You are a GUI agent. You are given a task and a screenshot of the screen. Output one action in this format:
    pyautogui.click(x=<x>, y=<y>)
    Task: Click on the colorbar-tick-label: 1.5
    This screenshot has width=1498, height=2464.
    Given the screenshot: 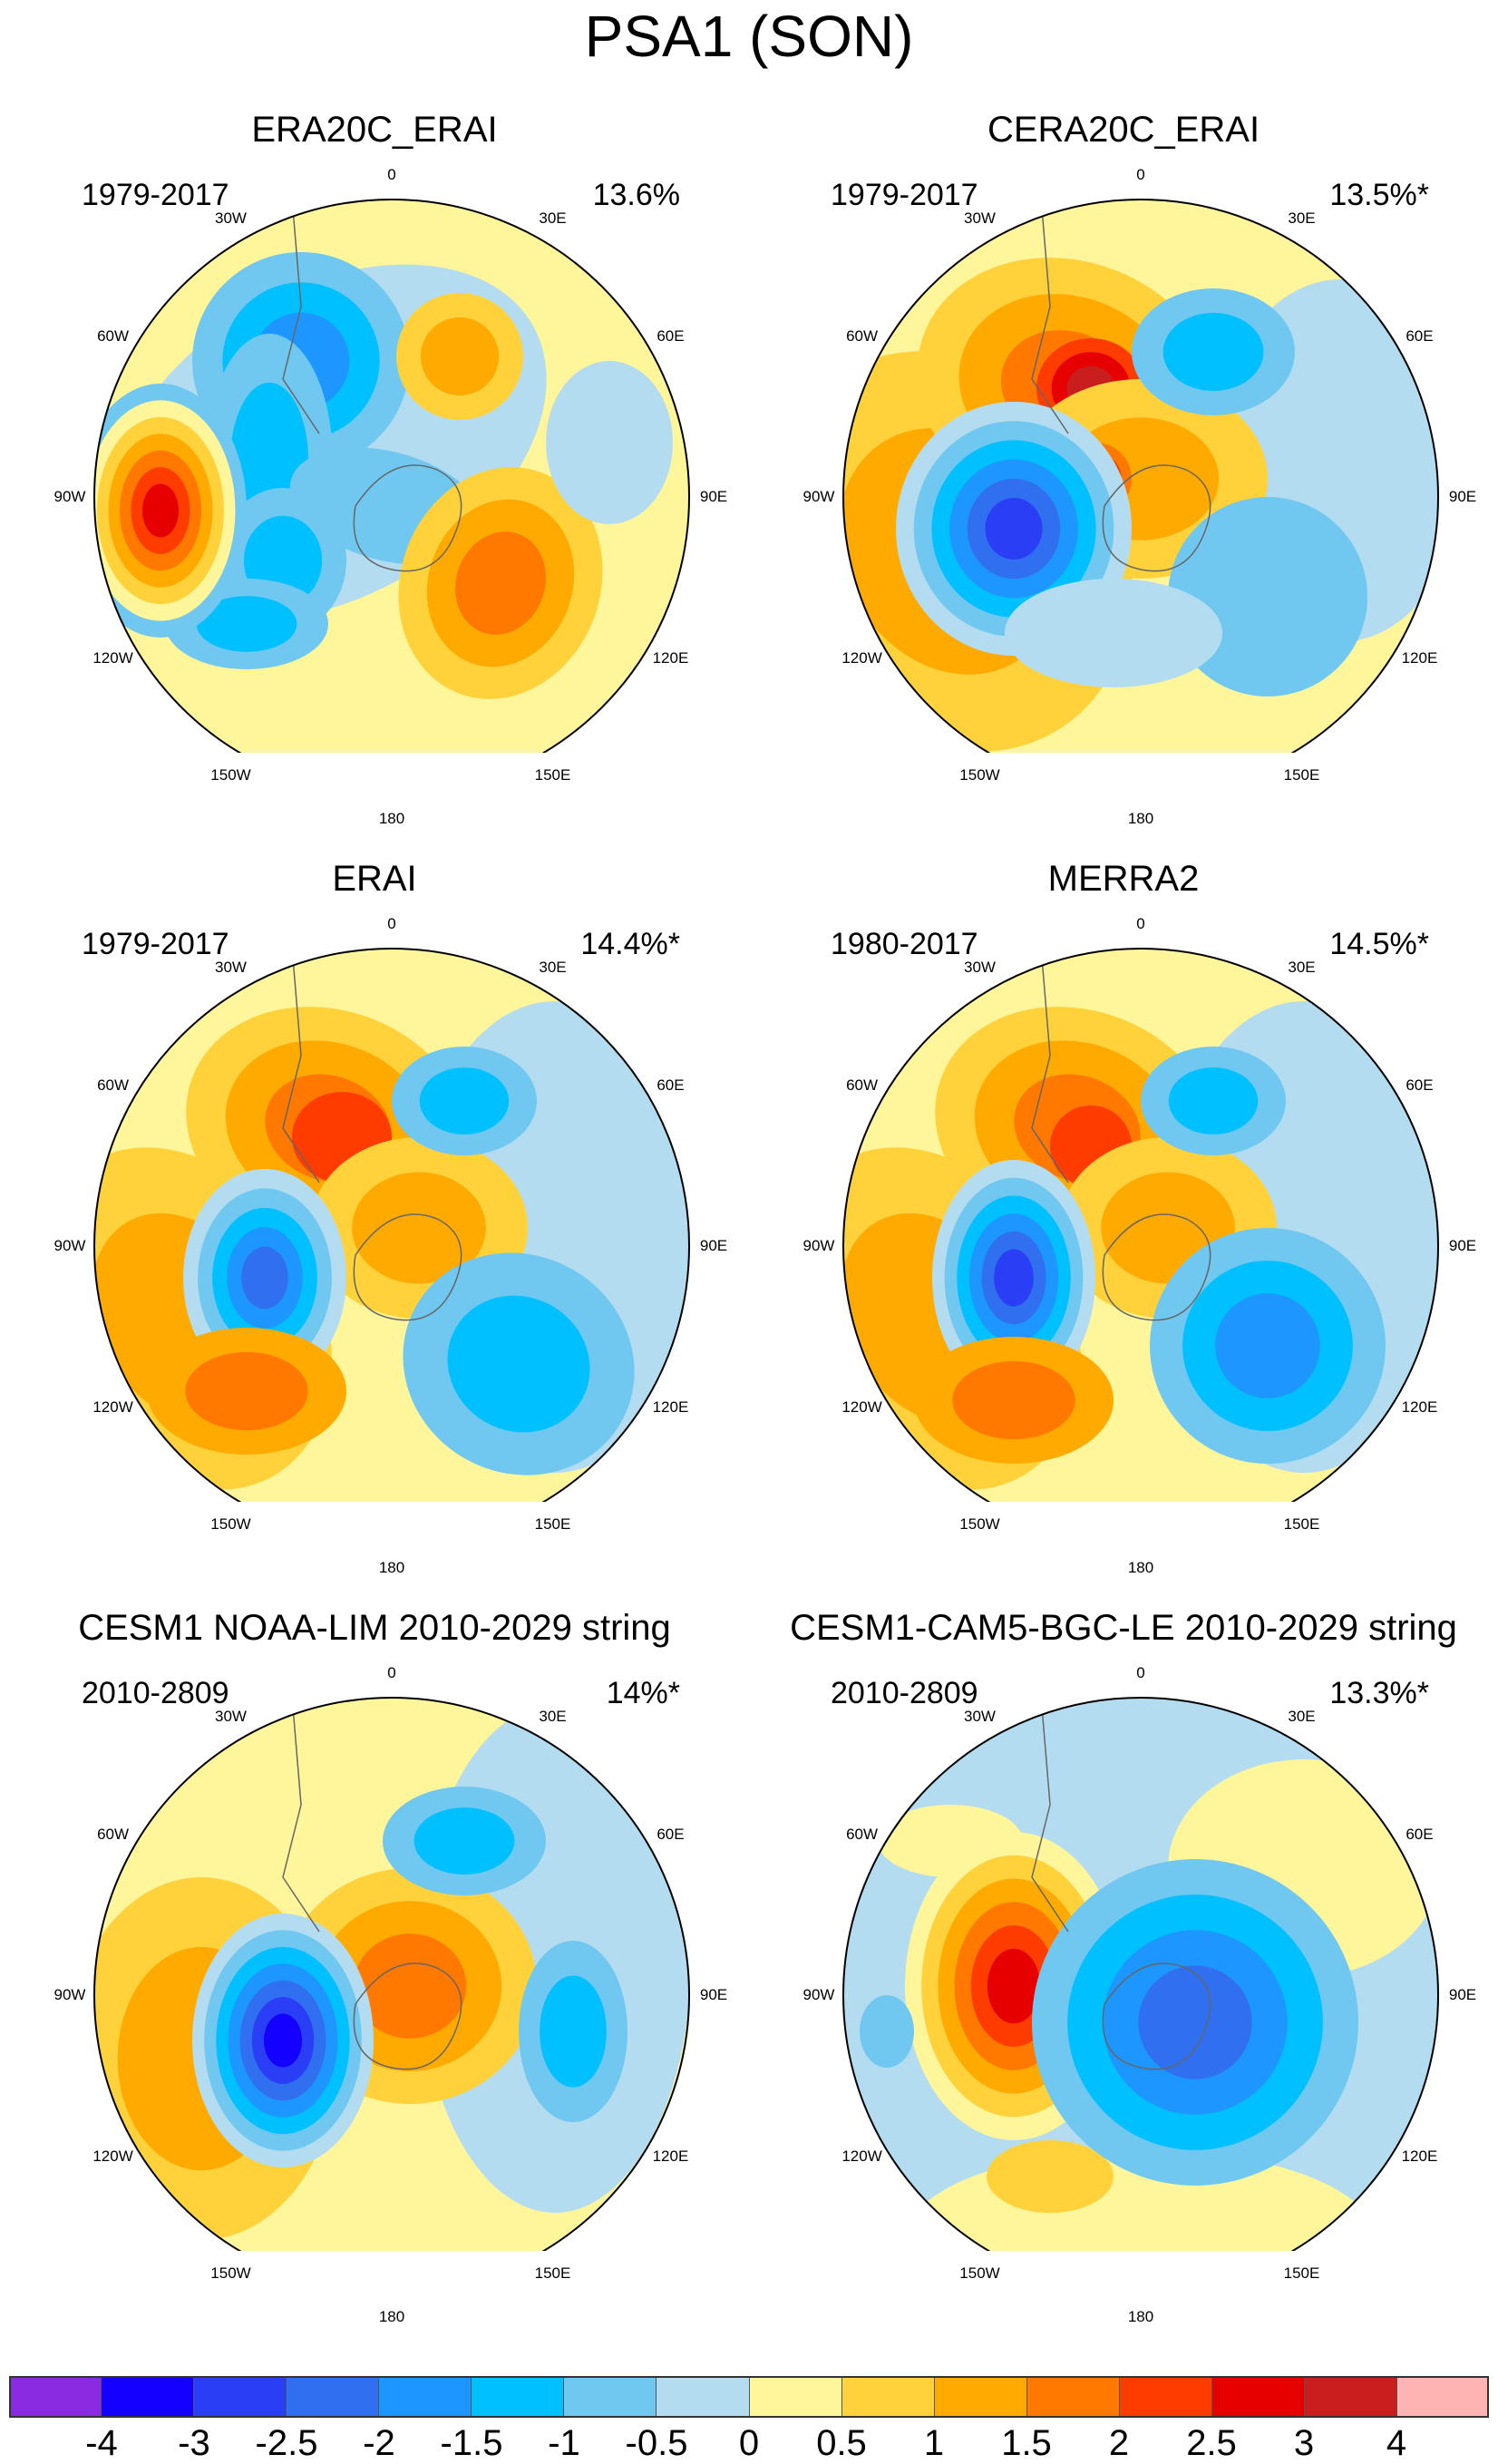 What is the action you would take?
    pyautogui.click(x=1026, y=2443)
    